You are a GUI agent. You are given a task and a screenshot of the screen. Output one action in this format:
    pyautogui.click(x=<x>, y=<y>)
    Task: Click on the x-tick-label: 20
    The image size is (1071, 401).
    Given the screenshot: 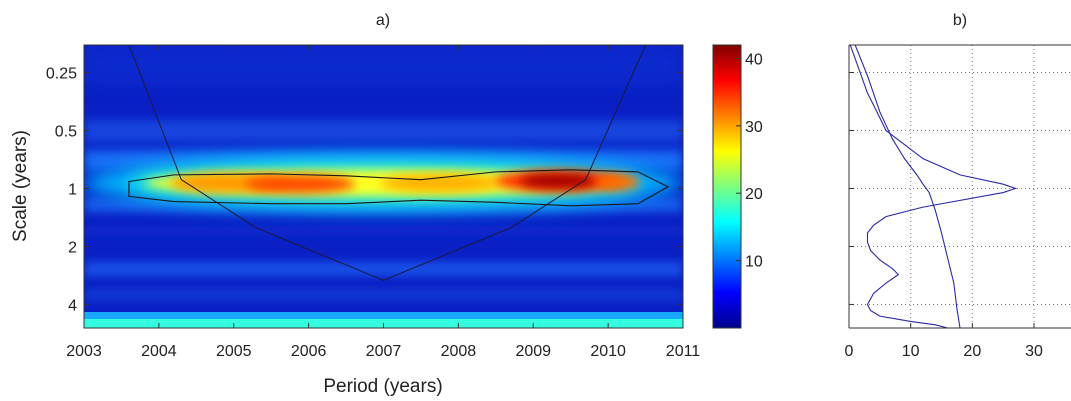 What is the action you would take?
    pyautogui.click(x=972, y=351)
    